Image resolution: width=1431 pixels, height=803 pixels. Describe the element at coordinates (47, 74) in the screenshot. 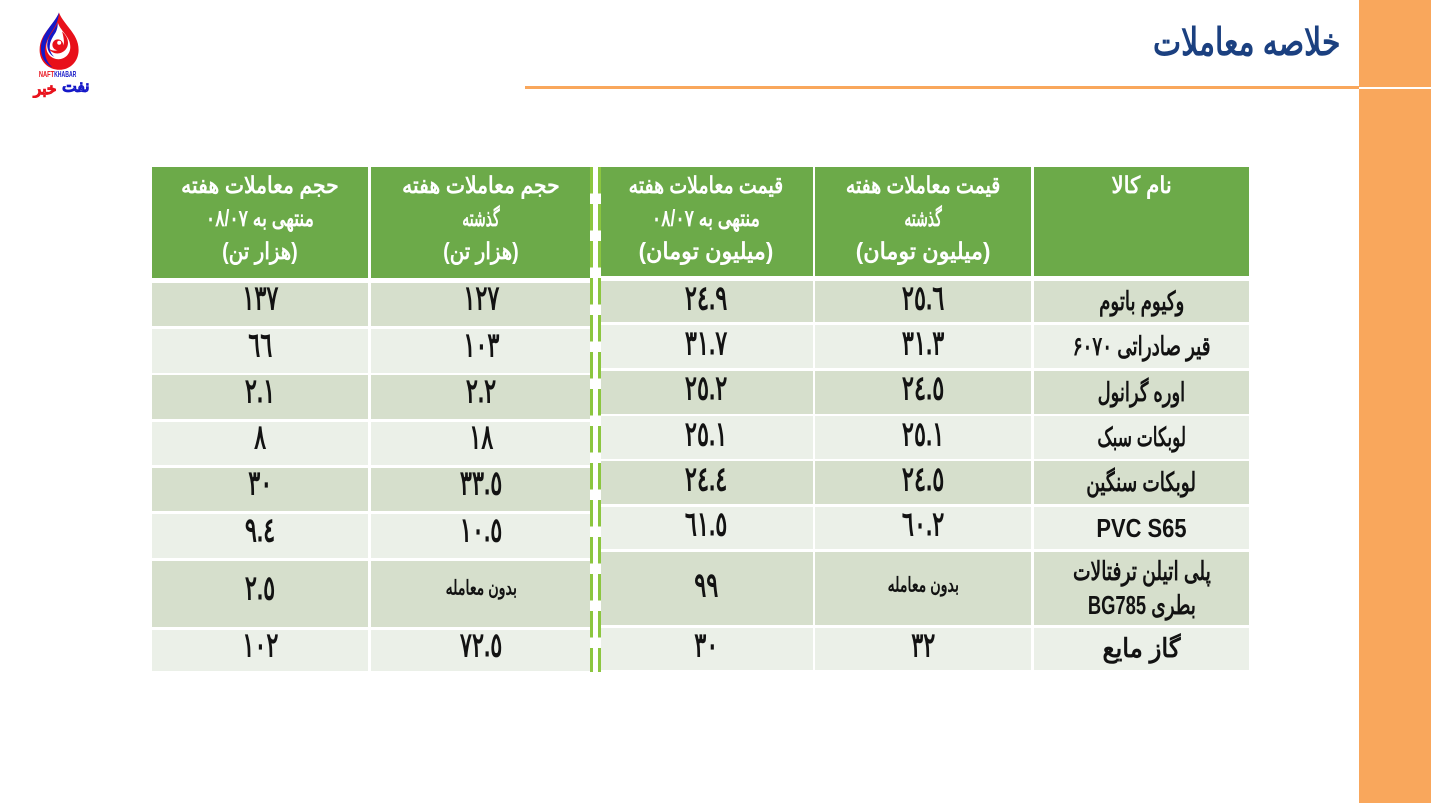

I see `svg-text: NAFT` at that location.